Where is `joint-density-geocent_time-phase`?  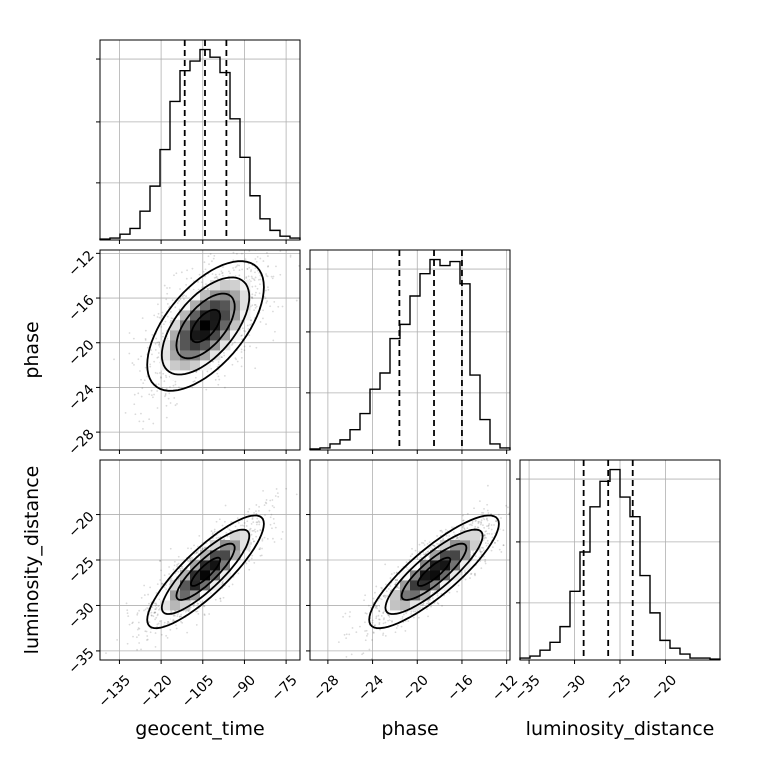 joint-density-geocent_time-phase is located at coordinates (206, 340).